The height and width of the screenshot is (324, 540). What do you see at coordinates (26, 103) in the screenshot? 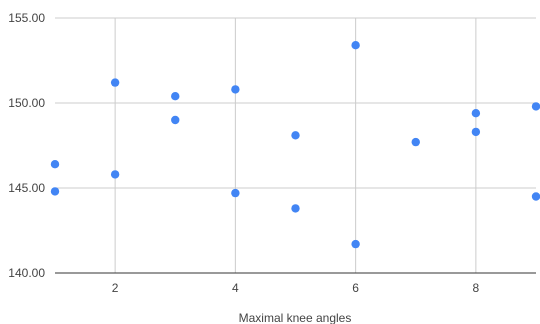
I see `y-tick-label: 150.00` at bounding box center [26, 103].